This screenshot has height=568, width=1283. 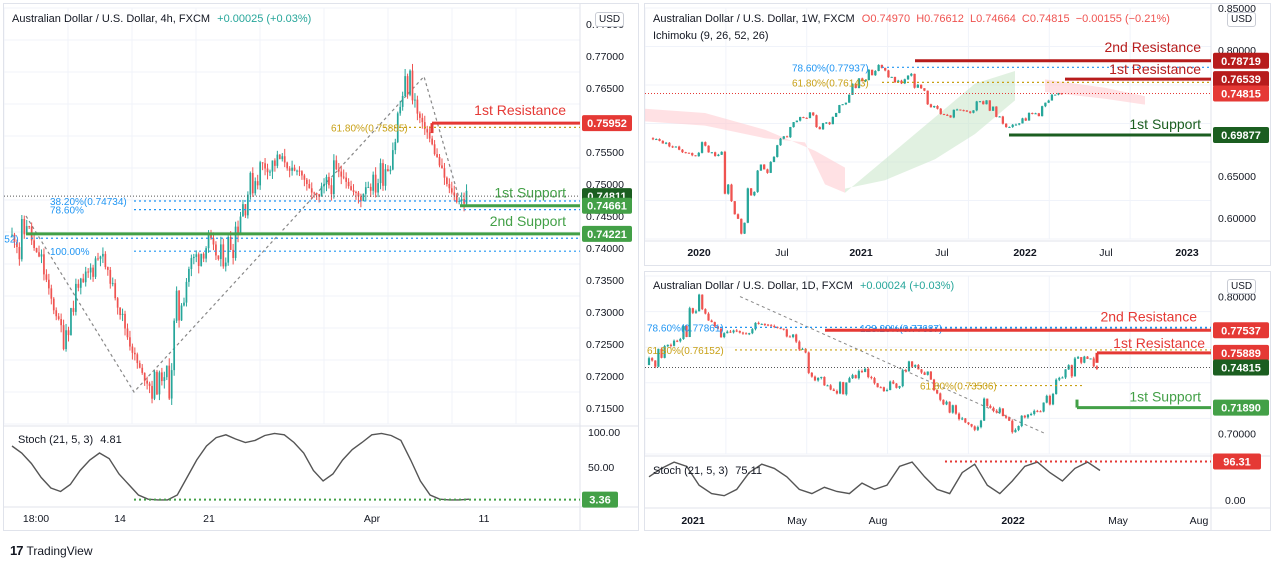 What do you see at coordinates (892, 365) in the screenshot?
I see `trend-line` at bounding box center [892, 365].